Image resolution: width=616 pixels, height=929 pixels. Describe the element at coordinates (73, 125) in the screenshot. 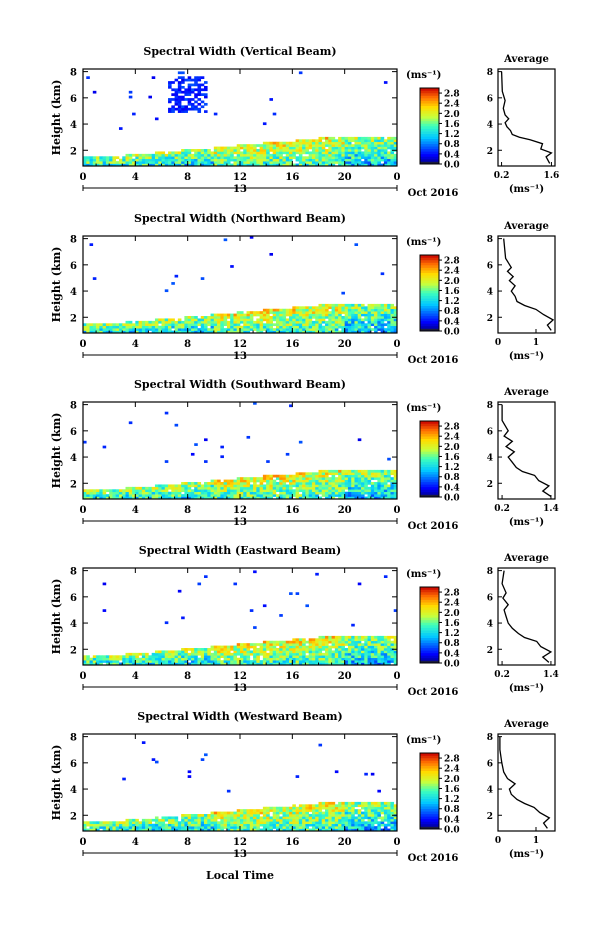

I see `y-tick-label: 4` at that location.